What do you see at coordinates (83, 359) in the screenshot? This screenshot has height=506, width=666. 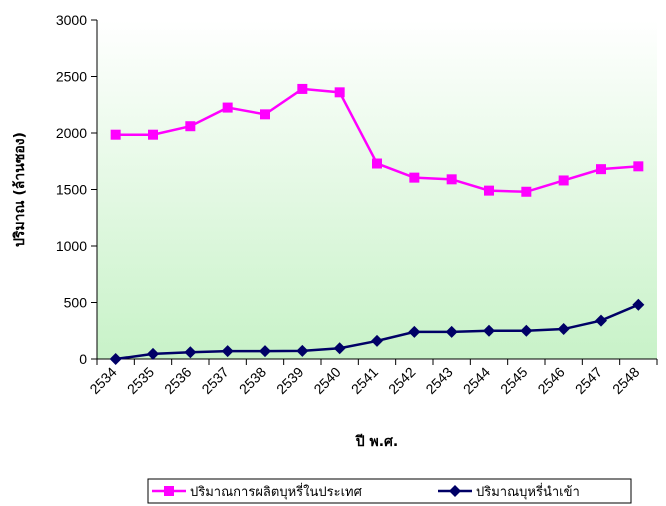 I see `y-tick-label: 0` at bounding box center [83, 359].